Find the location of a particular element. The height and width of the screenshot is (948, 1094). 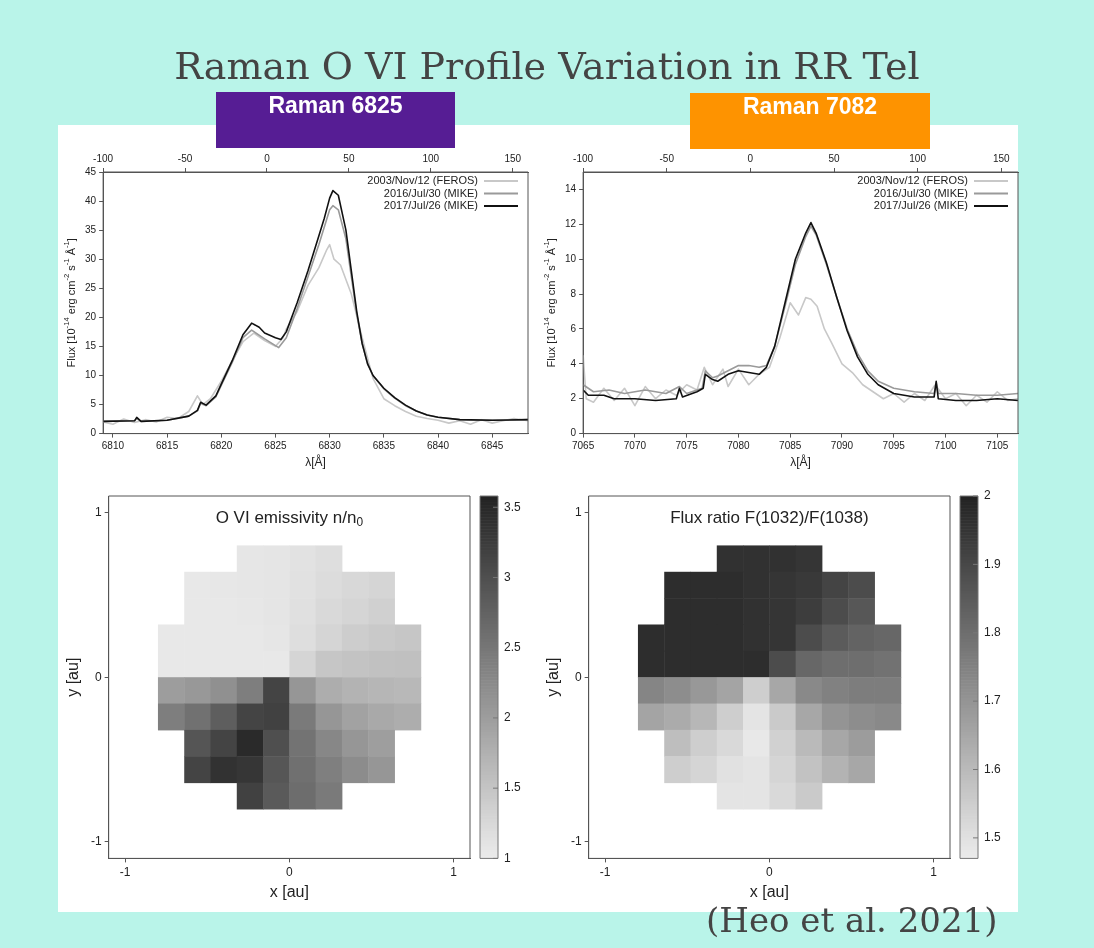

color-bar-label: 1.9 is located at coordinates (993, 563).